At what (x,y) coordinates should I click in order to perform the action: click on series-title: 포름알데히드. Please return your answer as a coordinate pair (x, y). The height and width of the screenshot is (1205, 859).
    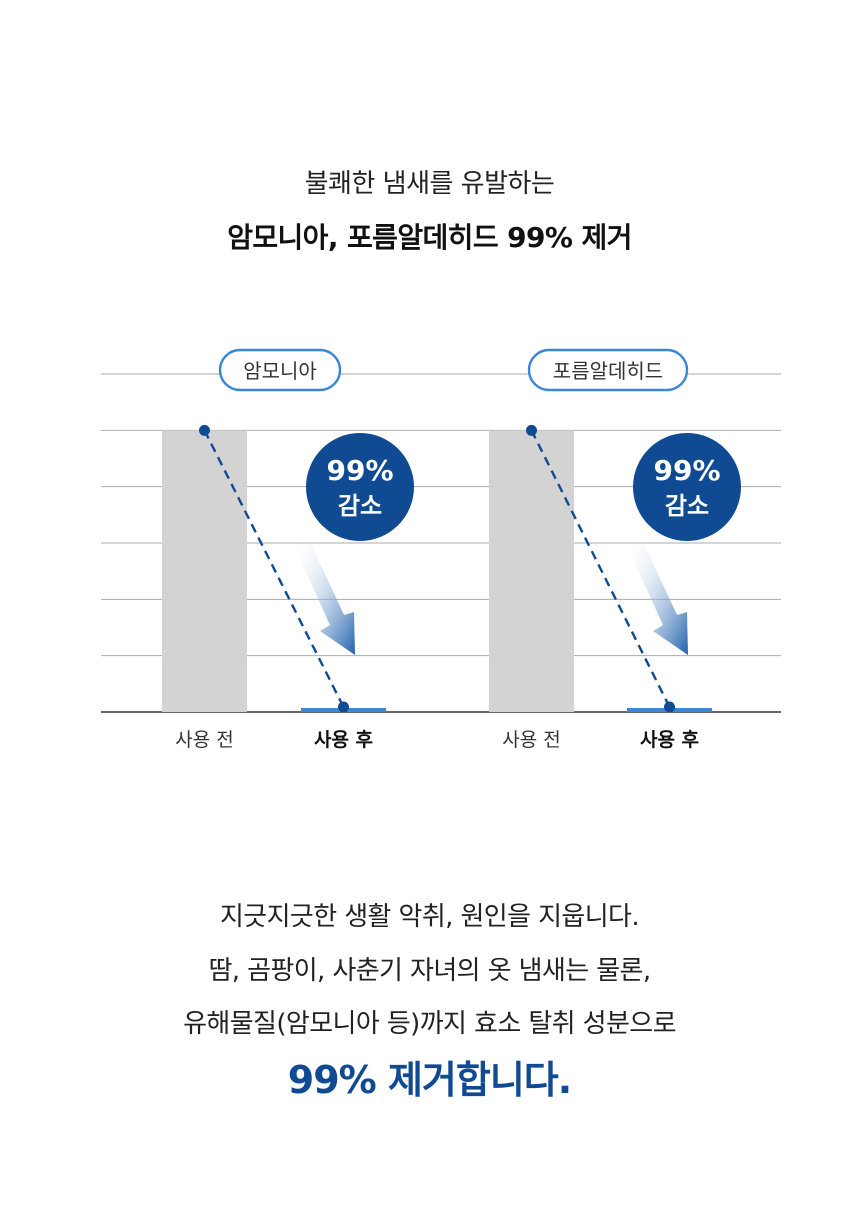
    Looking at the image, I should click on (608, 371).